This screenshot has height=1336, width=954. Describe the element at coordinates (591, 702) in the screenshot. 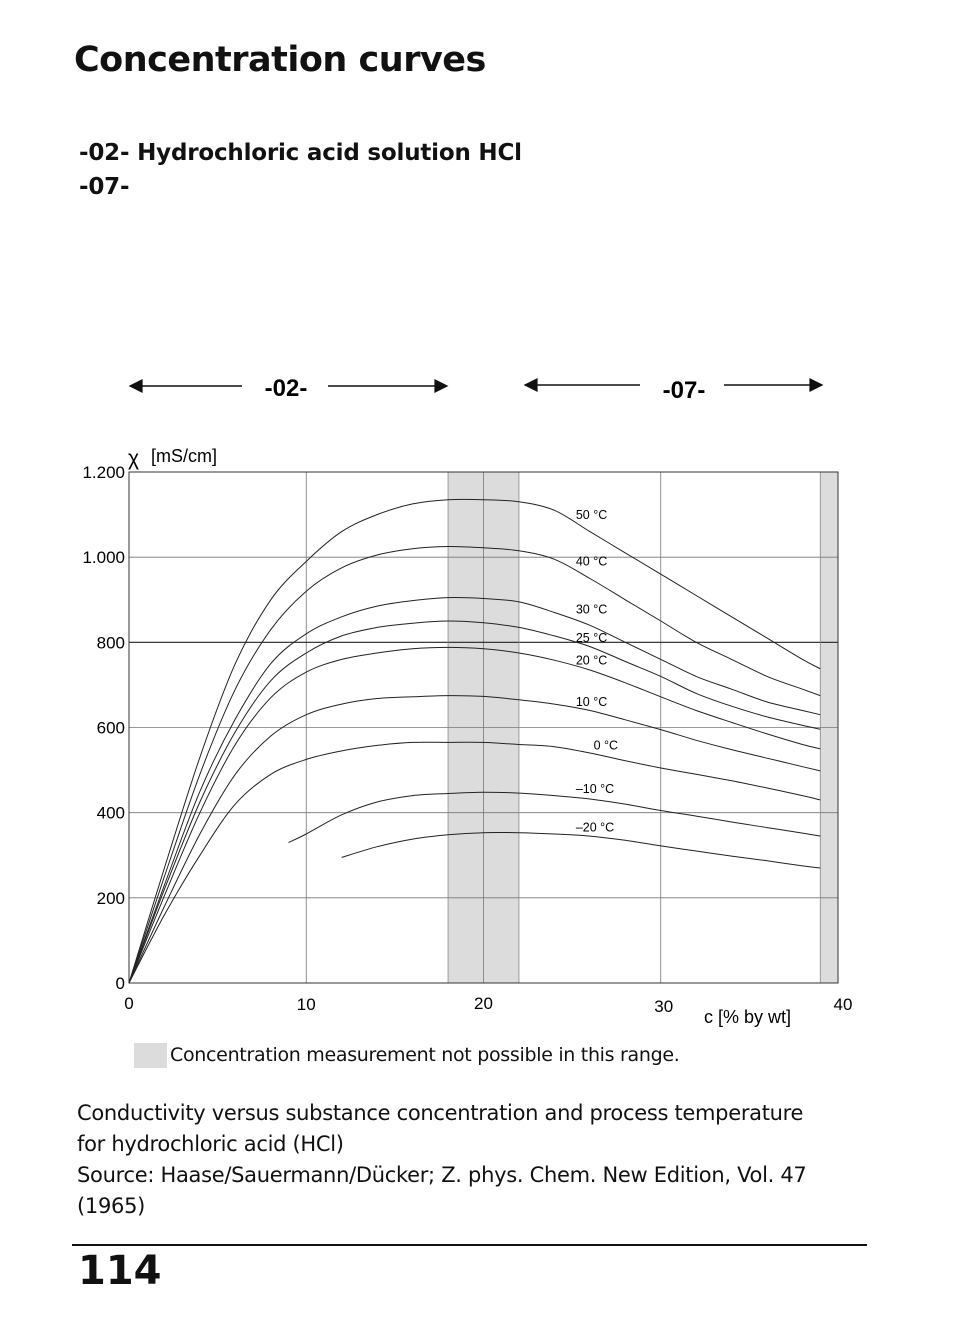

I see `series-label-5: 10 °C` at that location.